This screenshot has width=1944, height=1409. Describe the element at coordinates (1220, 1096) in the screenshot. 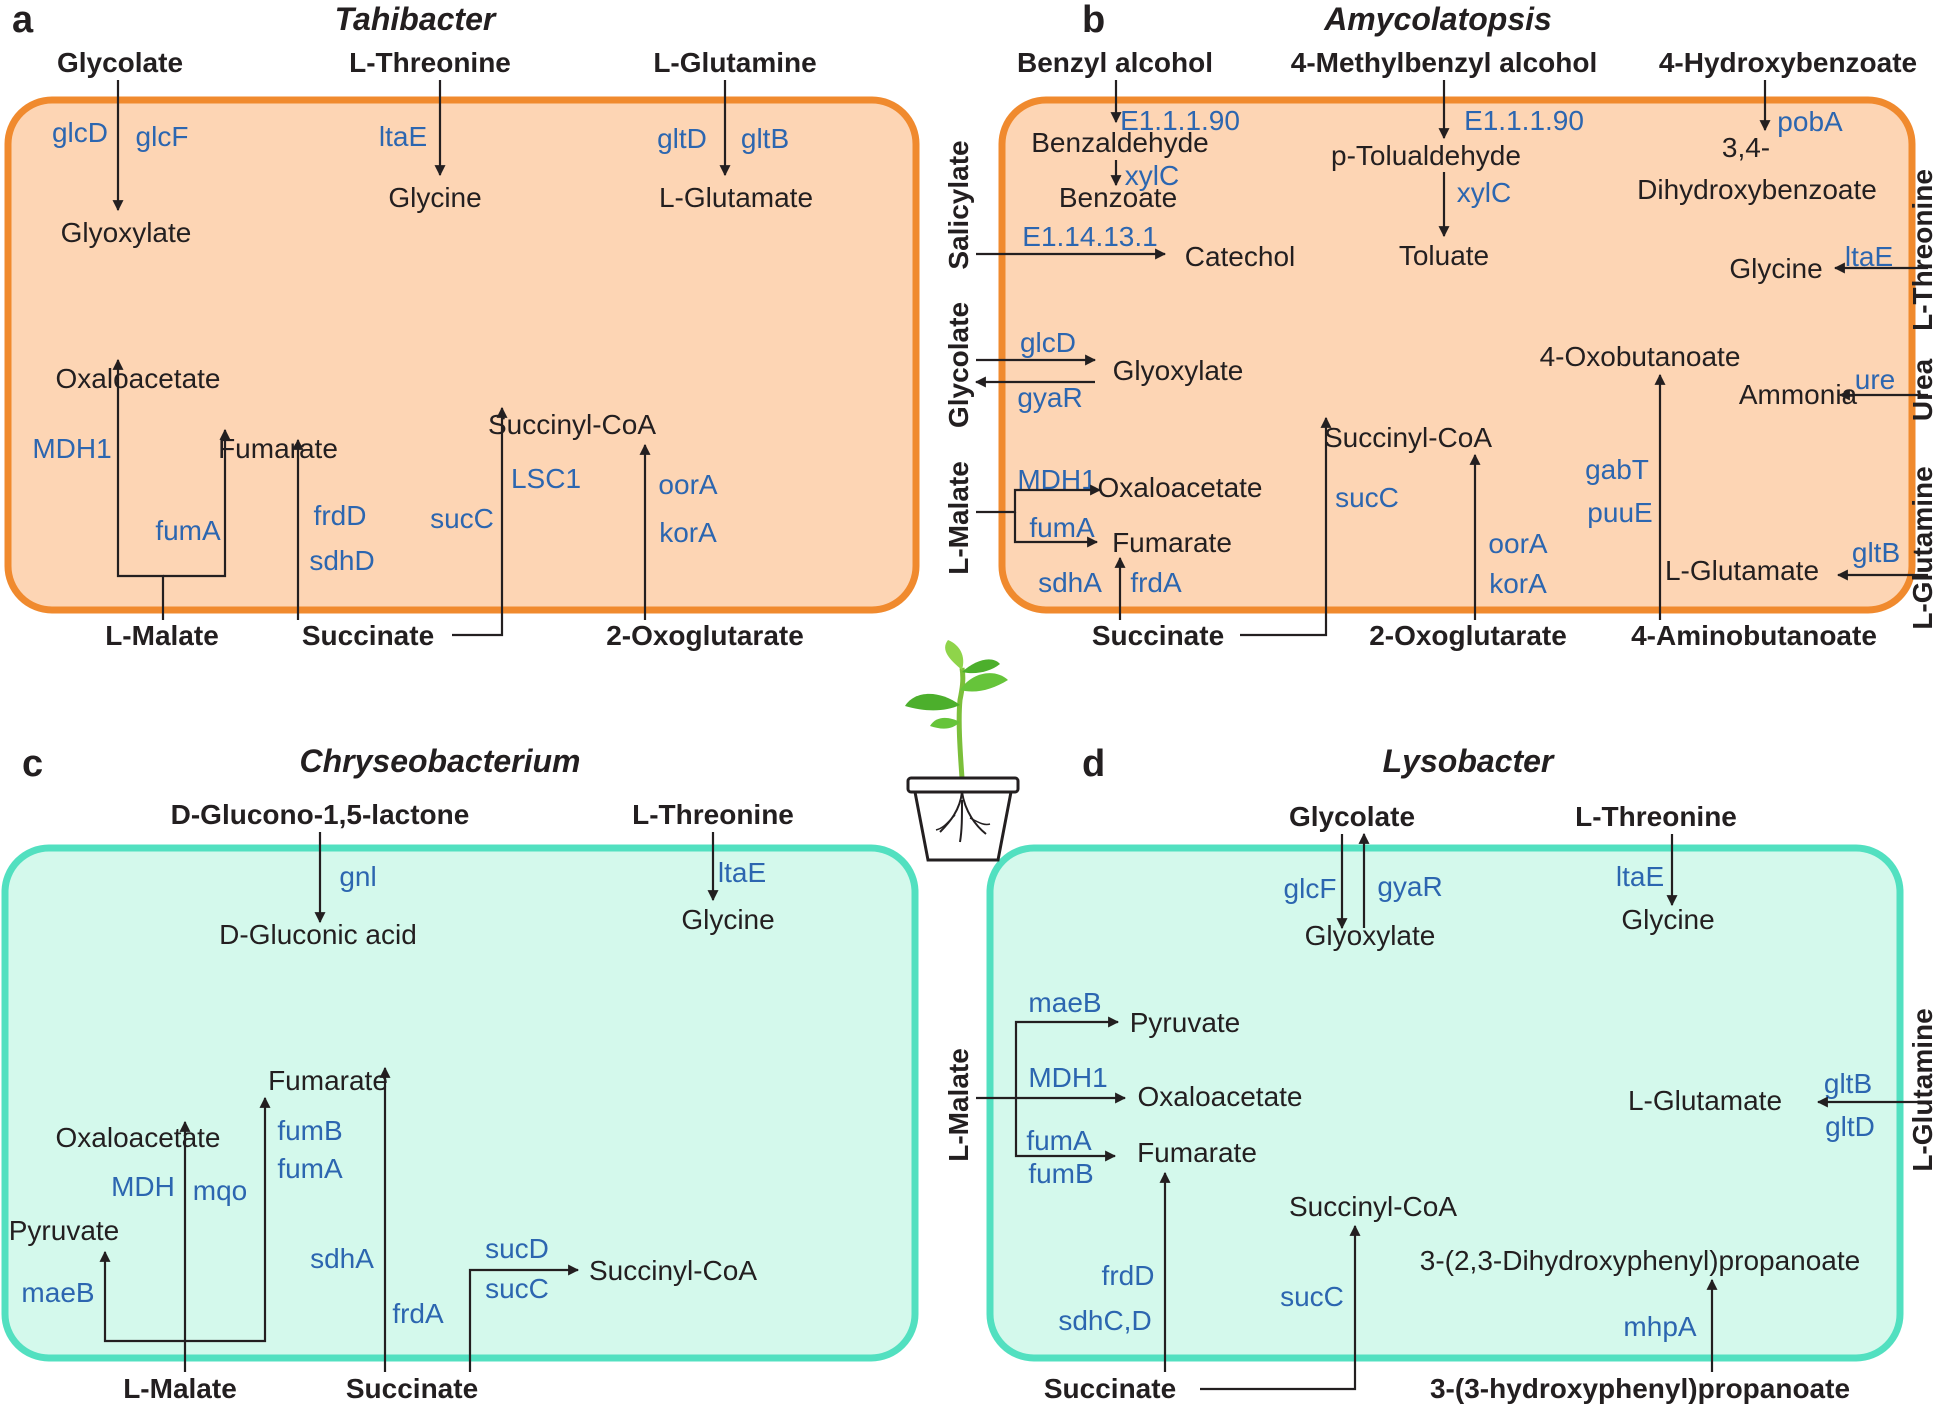

I see `met-oxaloacetate-d: Oxaloacetate` at that location.